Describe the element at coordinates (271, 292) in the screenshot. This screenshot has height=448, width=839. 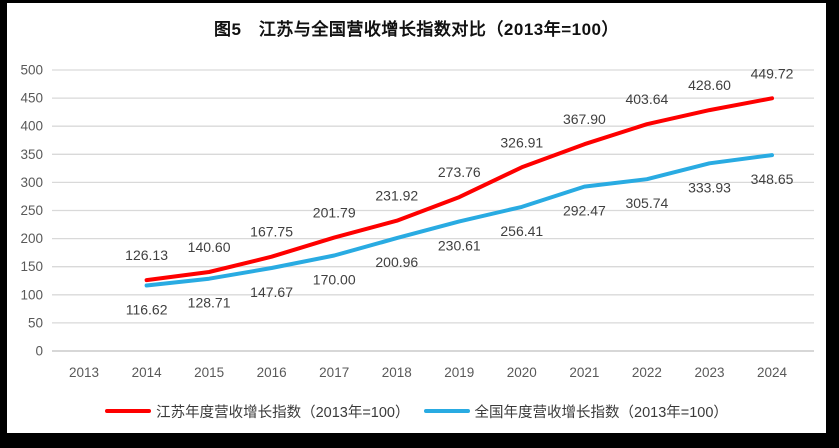
I see `svg-text: 147.67` at that location.